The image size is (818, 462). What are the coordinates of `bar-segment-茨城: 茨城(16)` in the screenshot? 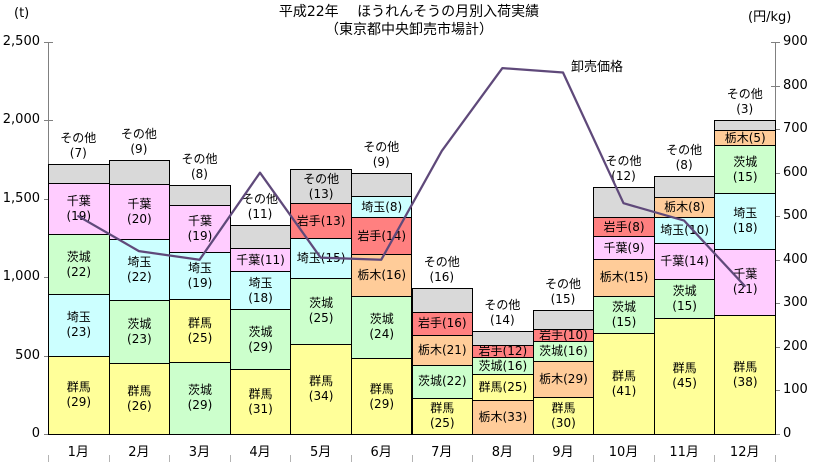 It's located at (563, 351).